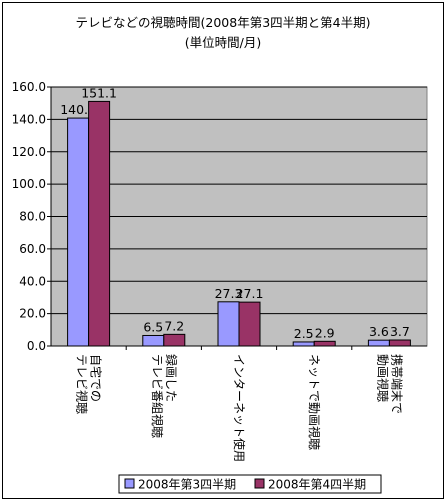 The width and height of the screenshot is (448, 503). I want to click on category-label-line: 携帯端末で, so click(396, 384).